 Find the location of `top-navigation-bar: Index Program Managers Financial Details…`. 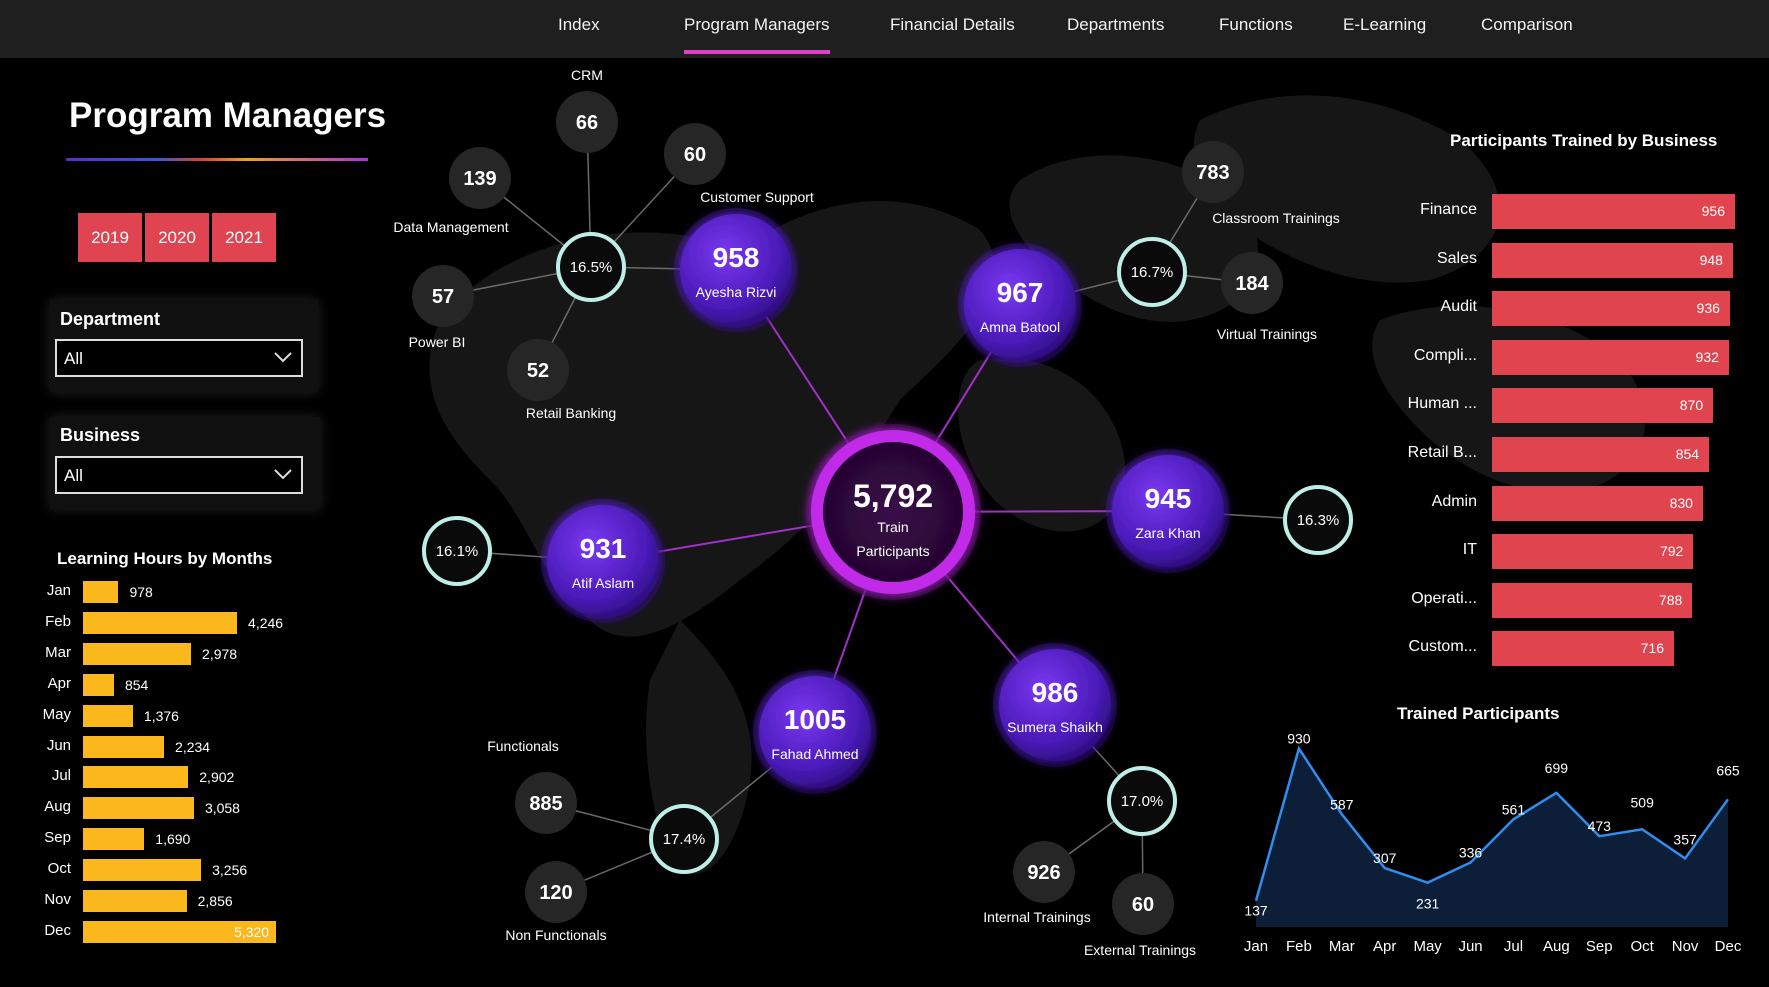

top-navigation-bar: Index Program Managers Financial Details… is located at coordinates (884, 29).